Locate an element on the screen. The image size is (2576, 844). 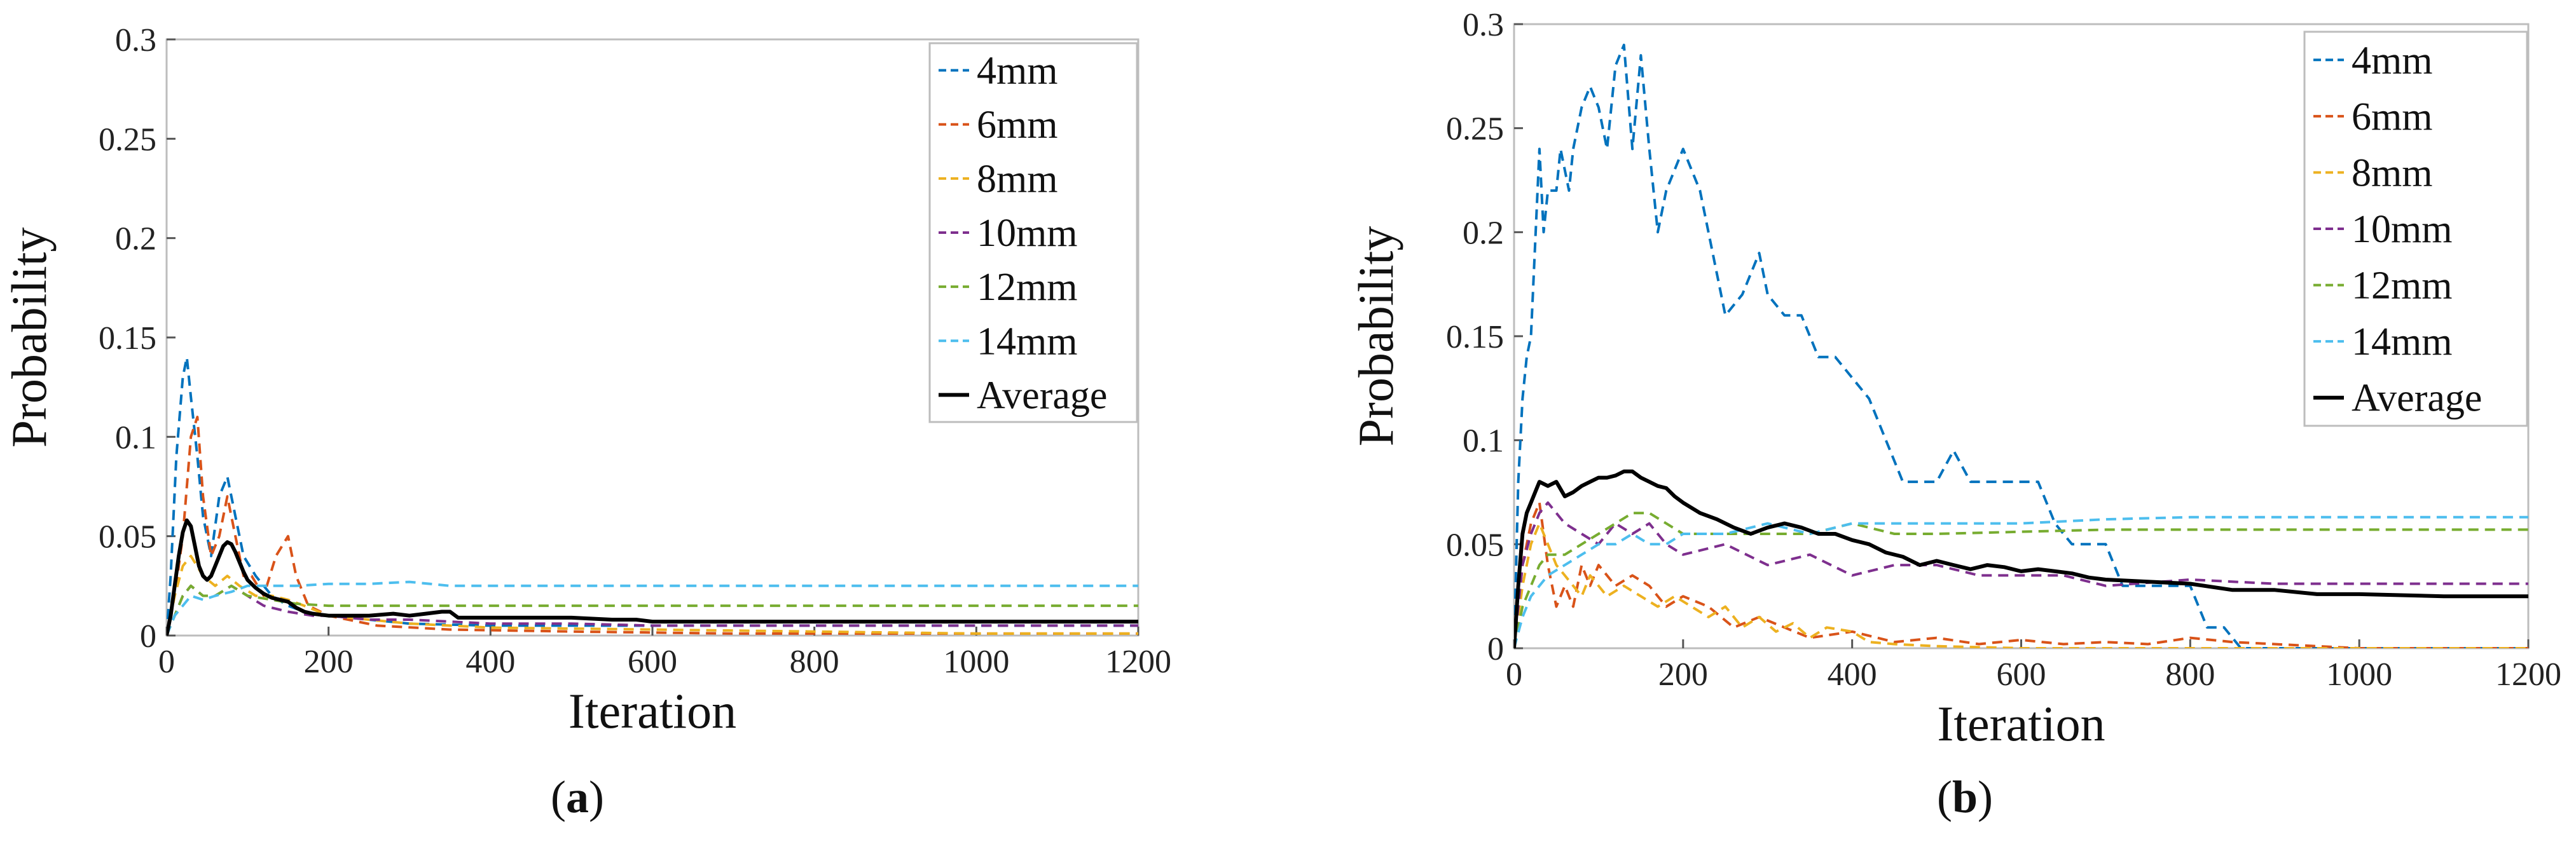
series-line-10mm is located at coordinates (652, 610).